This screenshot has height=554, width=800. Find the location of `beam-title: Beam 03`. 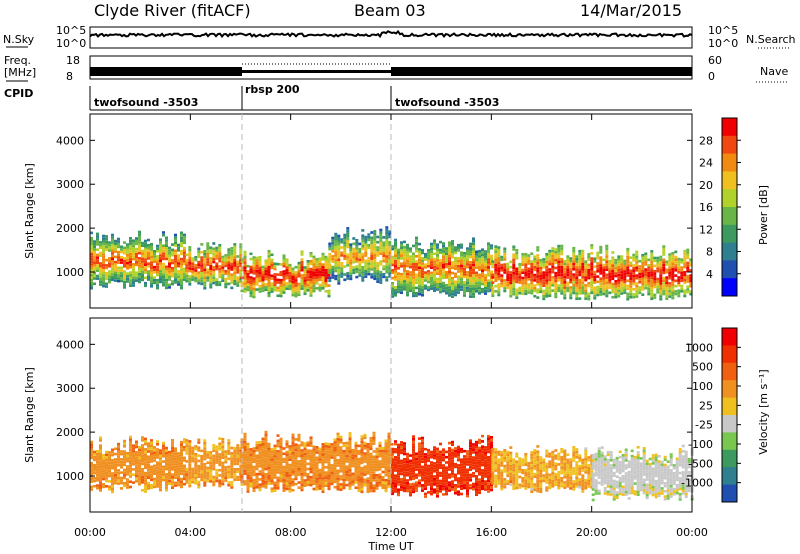

beam-title: Beam 03 is located at coordinates (390, 10).